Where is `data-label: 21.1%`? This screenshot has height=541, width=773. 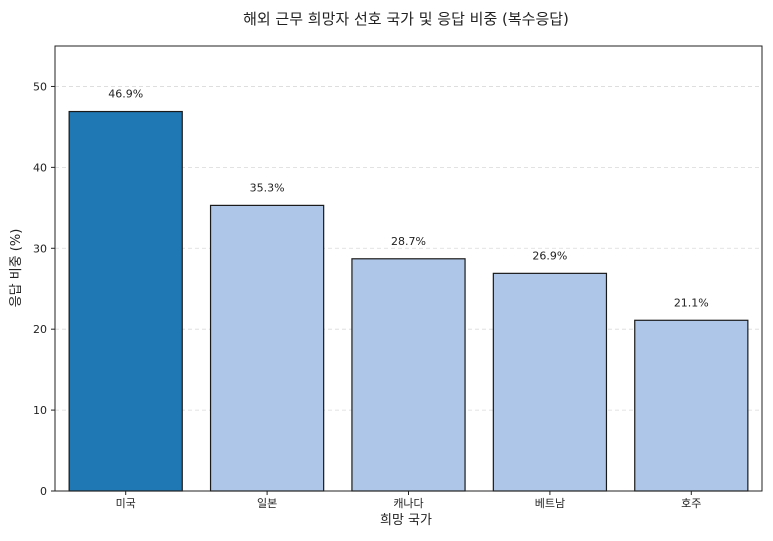 data-label: 21.1% is located at coordinates (691, 302).